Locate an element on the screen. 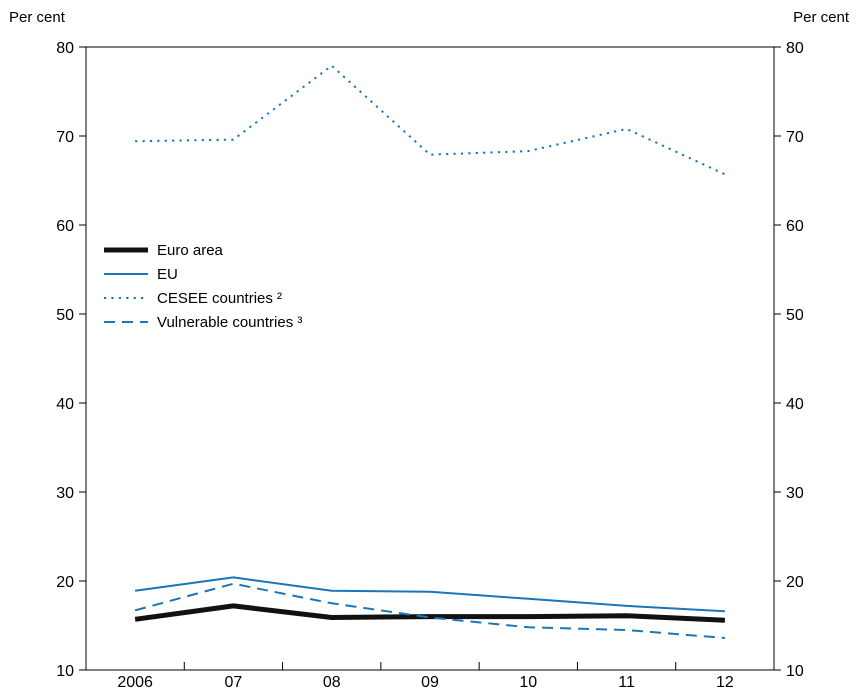  y-tick-label-right: 20 is located at coordinates (795, 582).